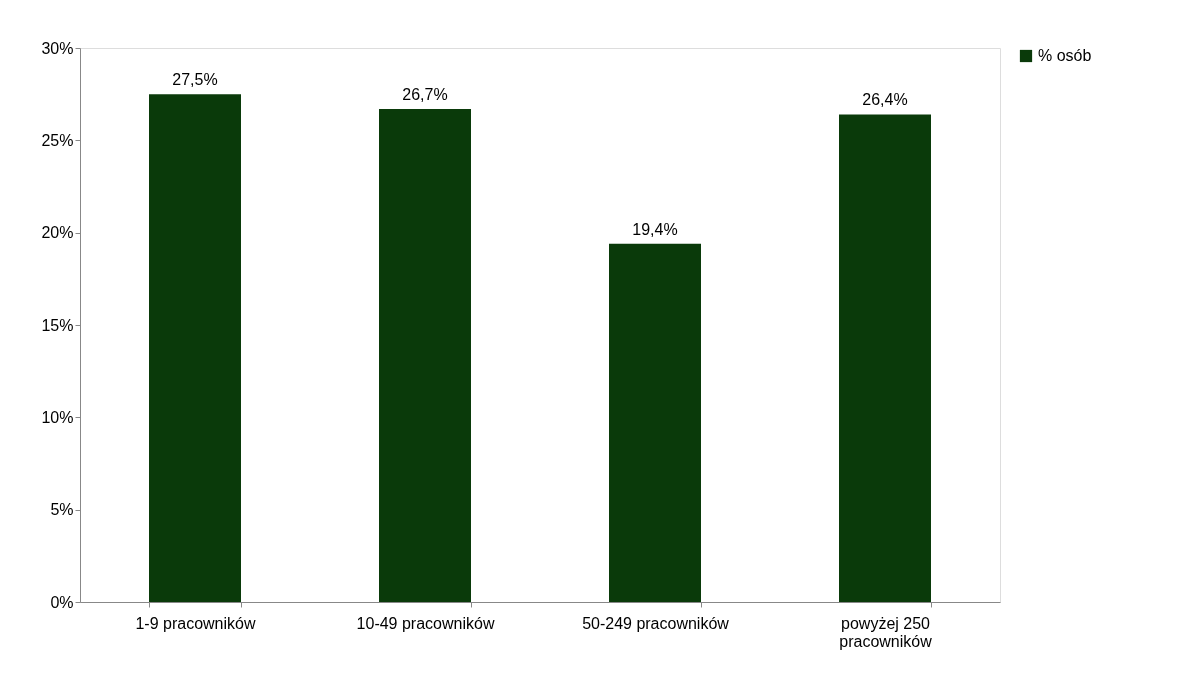 The image size is (1201, 682). Describe the element at coordinates (195, 623) in the screenshot. I see `x-tick-label: 1-9 pracowników` at that location.